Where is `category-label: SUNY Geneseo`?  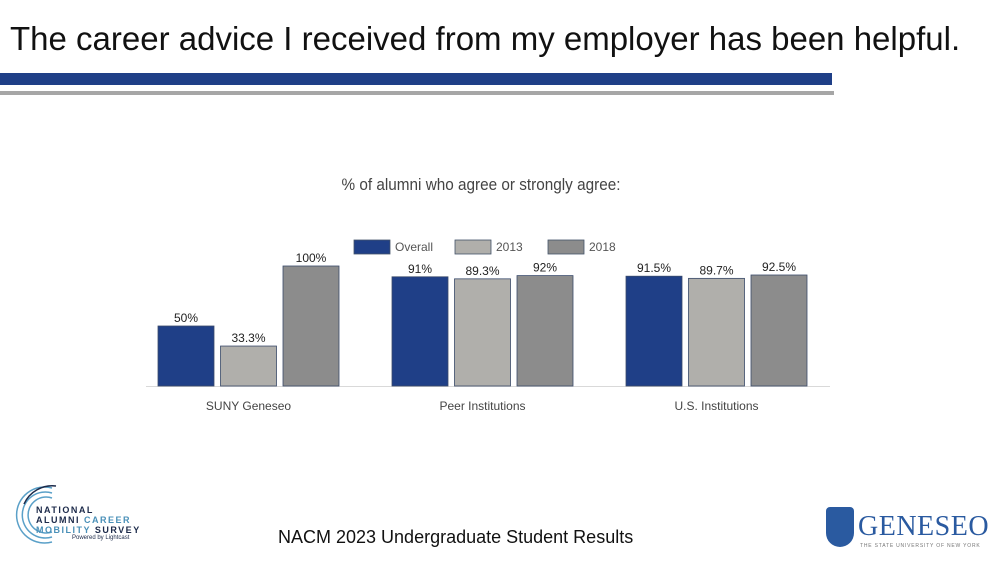
category-label: SUNY Geneseo is located at coordinates (248, 406).